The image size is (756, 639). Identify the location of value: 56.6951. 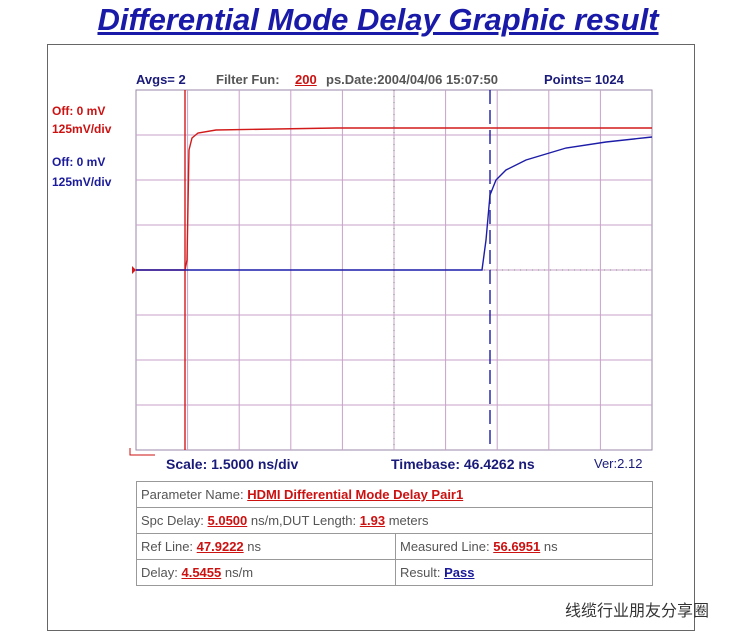
(517, 546).